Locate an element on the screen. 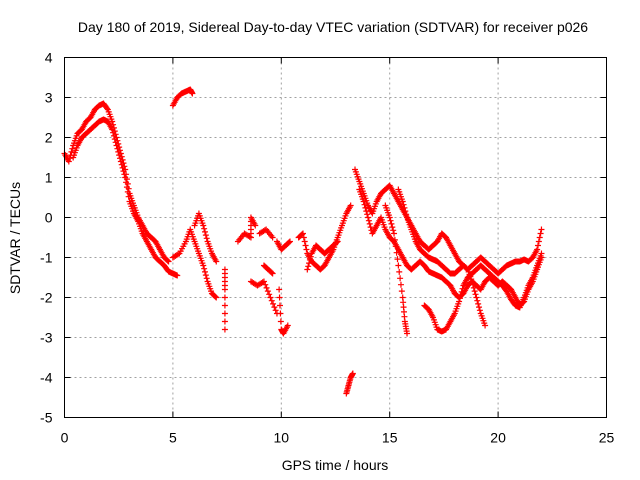 This screenshot has width=640, height=480. y-tick-label: -2 is located at coordinates (46, 298).